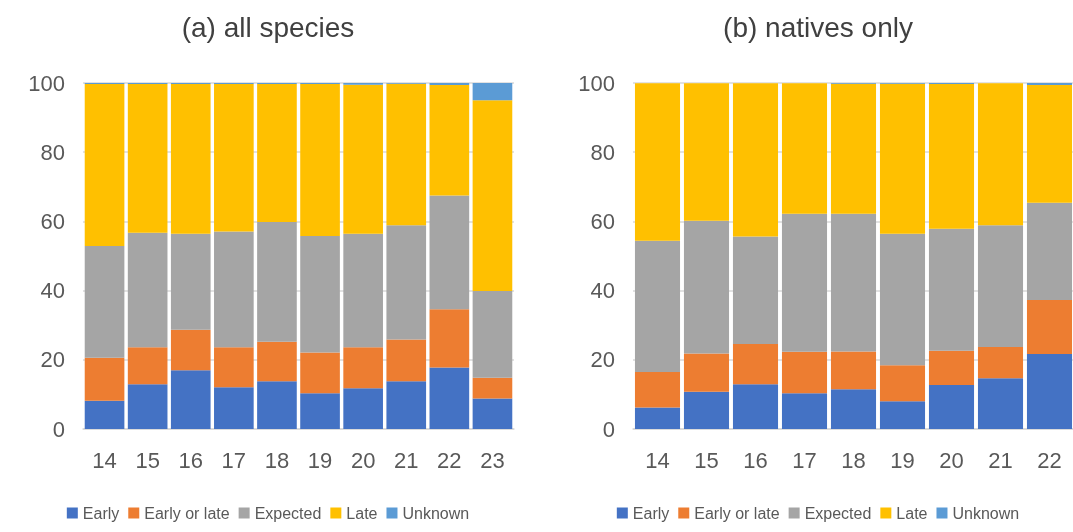  Describe the element at coordinates (602, 221) in the screenshot. I see `y-tick-label: 60` at that location.